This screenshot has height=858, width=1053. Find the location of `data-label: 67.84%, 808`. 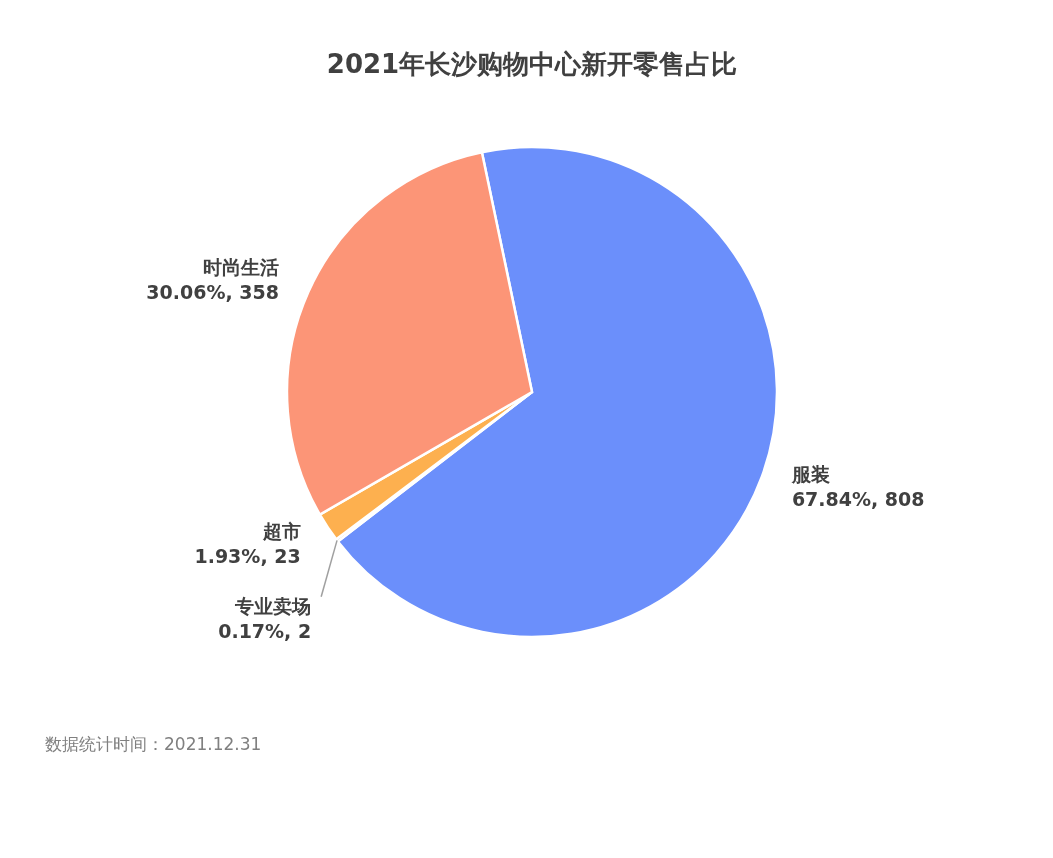

data-label: 67.84%, 808 is located at coordinates (858, 499).